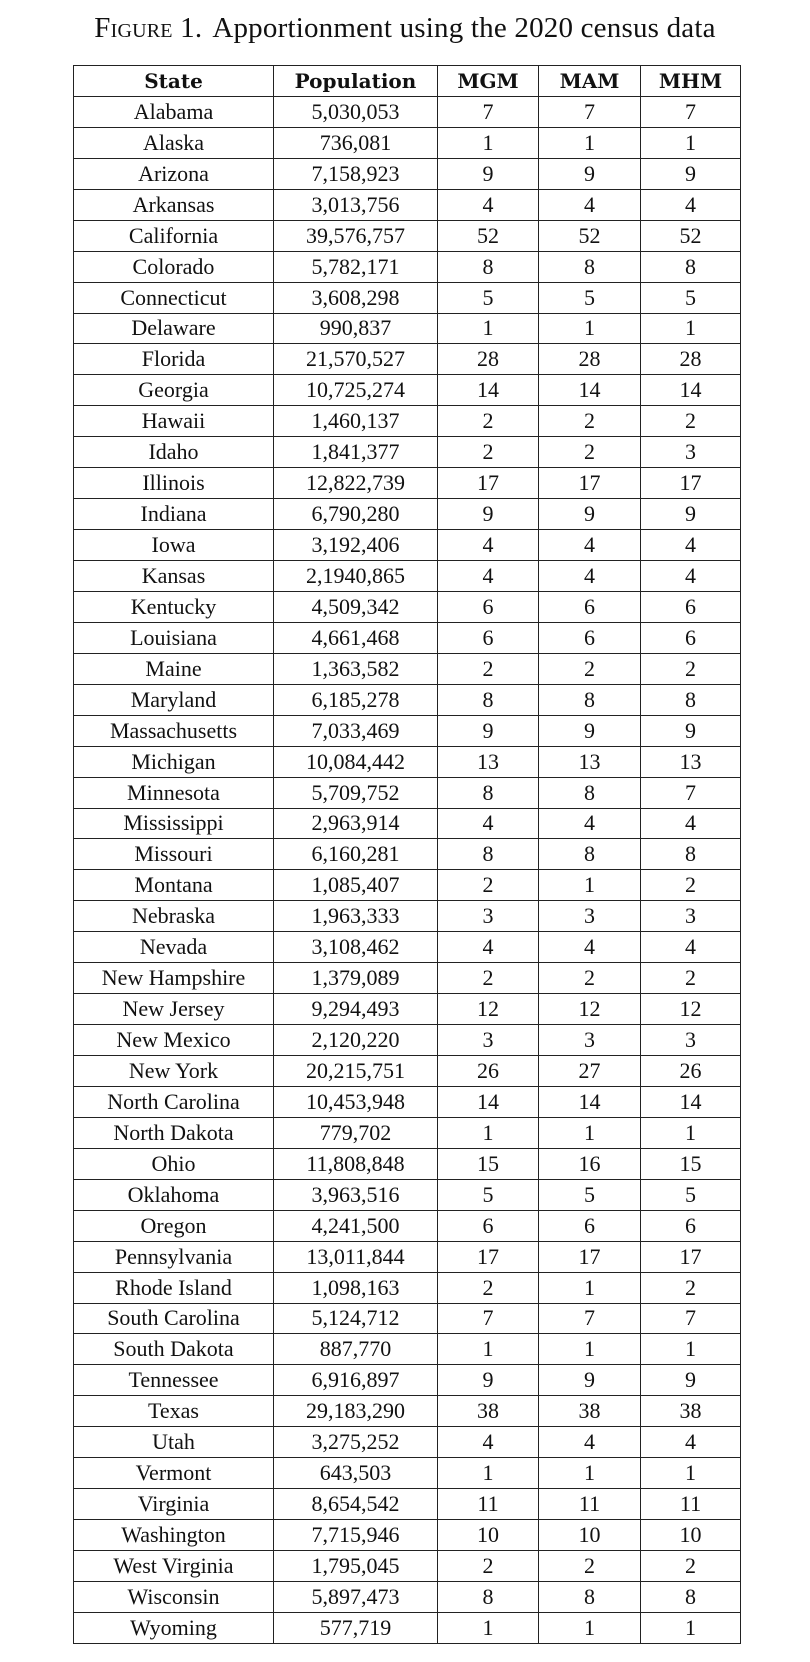 Image resolution: width=810 pixels, height=1662 pixels. What do you see at coordinates (355, 514) in the screenshot?
I see `cell-population: 6,790,280` at bounding box center [355, 514].